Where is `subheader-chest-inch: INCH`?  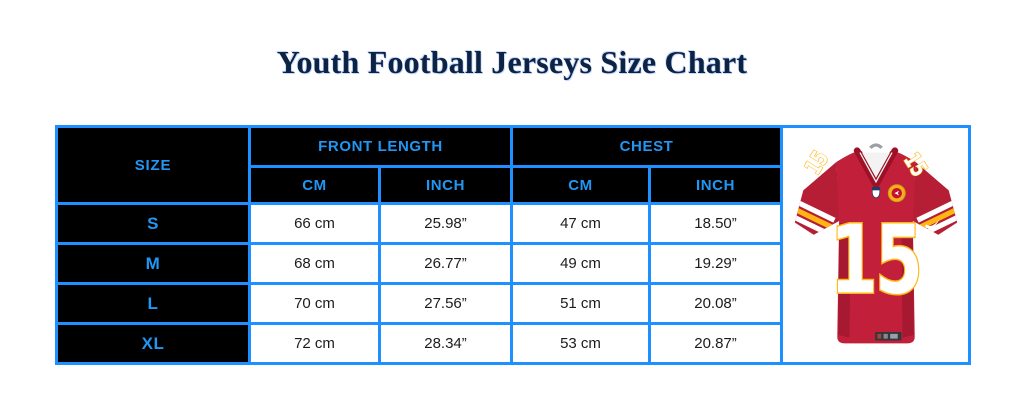
subheader-chest-inch: INCH is located at coordinates (716, 185).